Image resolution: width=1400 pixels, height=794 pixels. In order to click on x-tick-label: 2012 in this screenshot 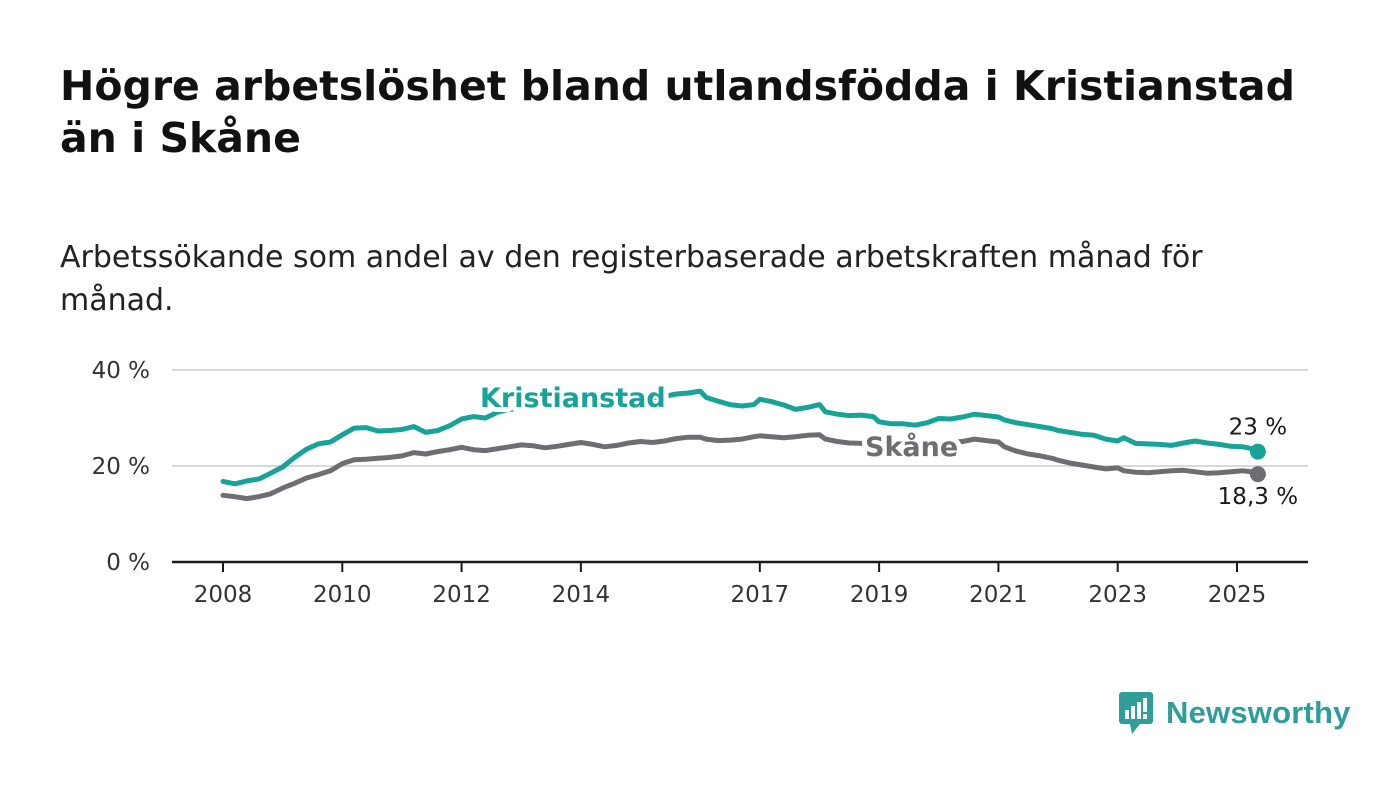, I will do `click(461, 595)`.